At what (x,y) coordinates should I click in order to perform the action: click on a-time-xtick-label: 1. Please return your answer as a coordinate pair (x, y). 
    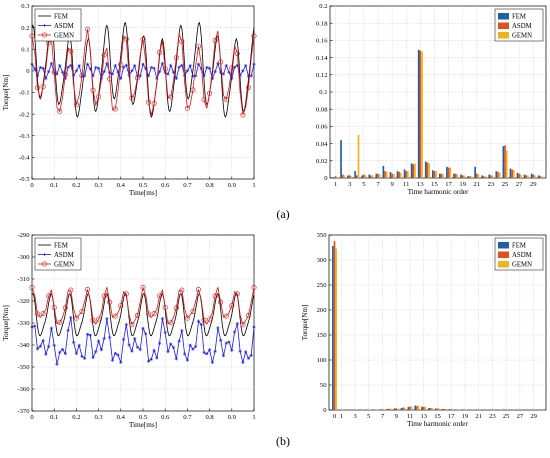
    Looking at the image, I should click on (253, 185).